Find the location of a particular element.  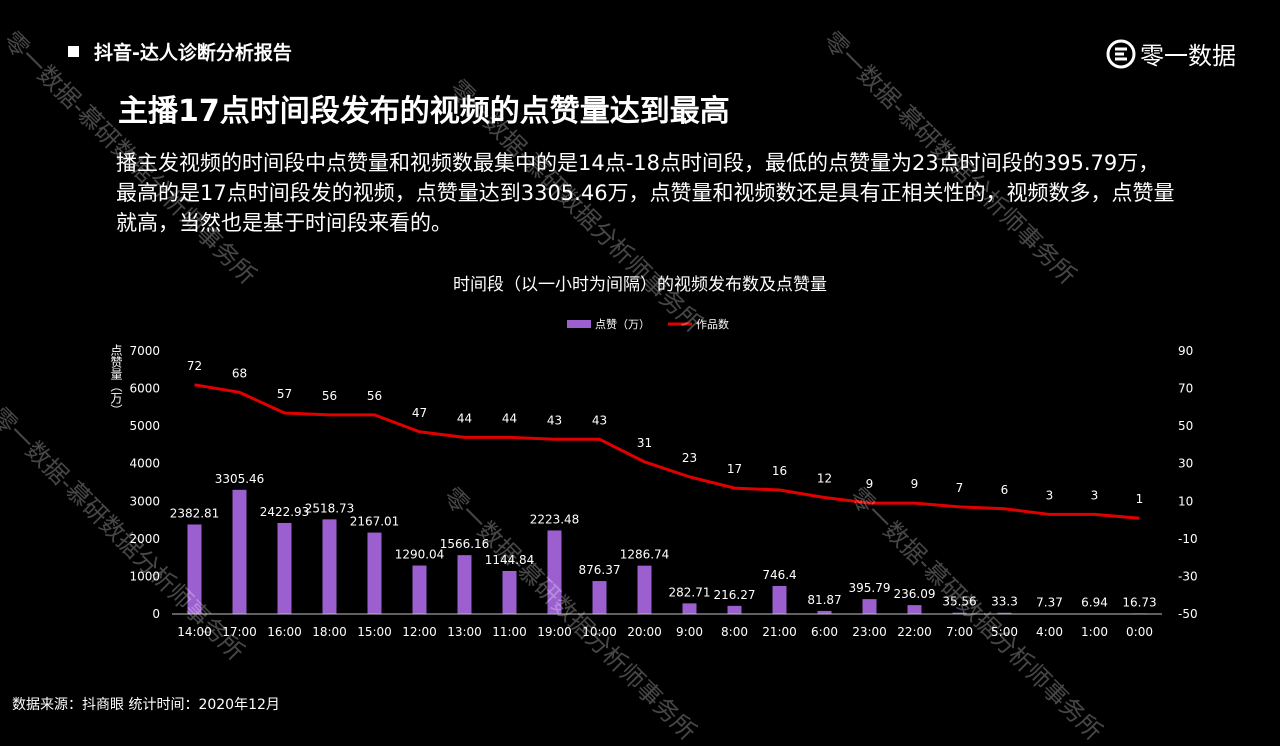

left-tick-label: 7000 is located at coordinates (144, 351).